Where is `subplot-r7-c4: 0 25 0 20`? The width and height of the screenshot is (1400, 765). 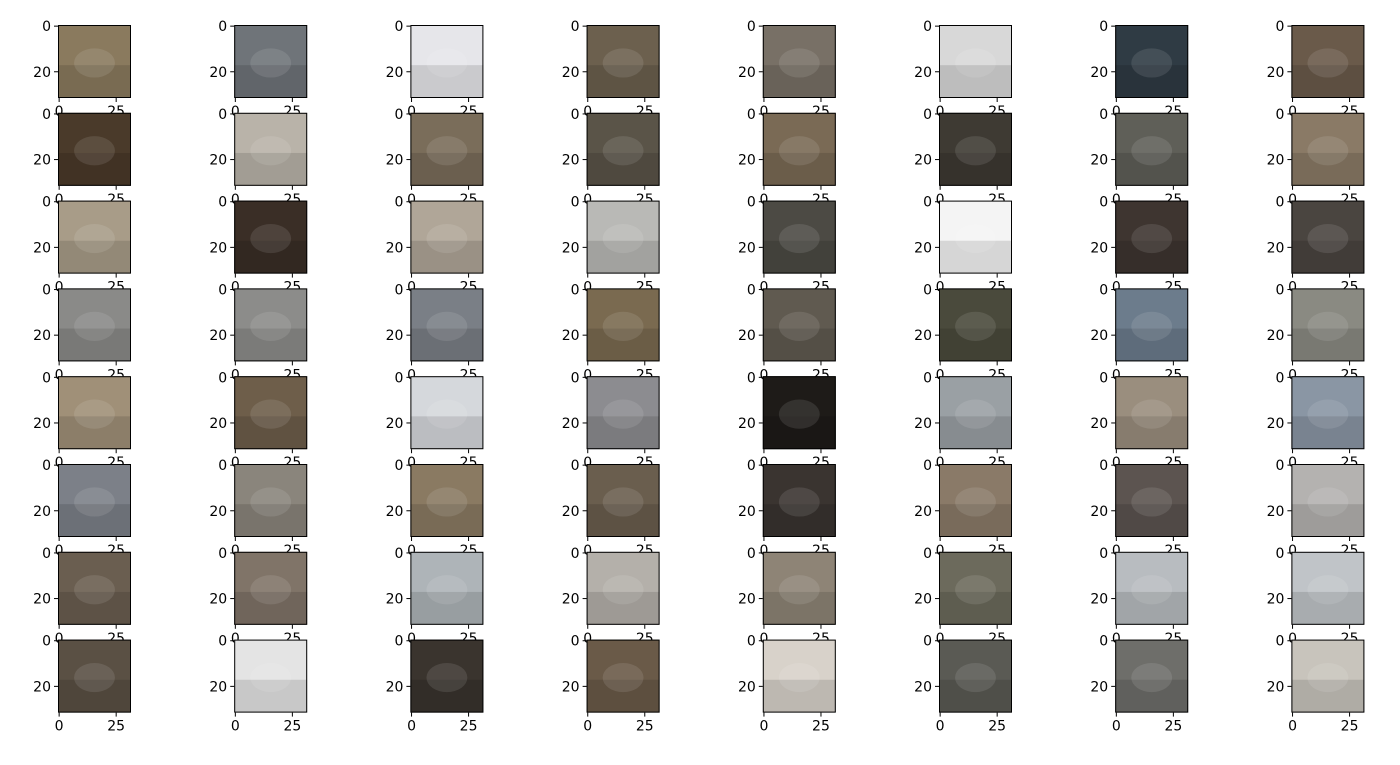
subplot-r7-c4: 0 25 0 20 is located at coordinates (787, 684).